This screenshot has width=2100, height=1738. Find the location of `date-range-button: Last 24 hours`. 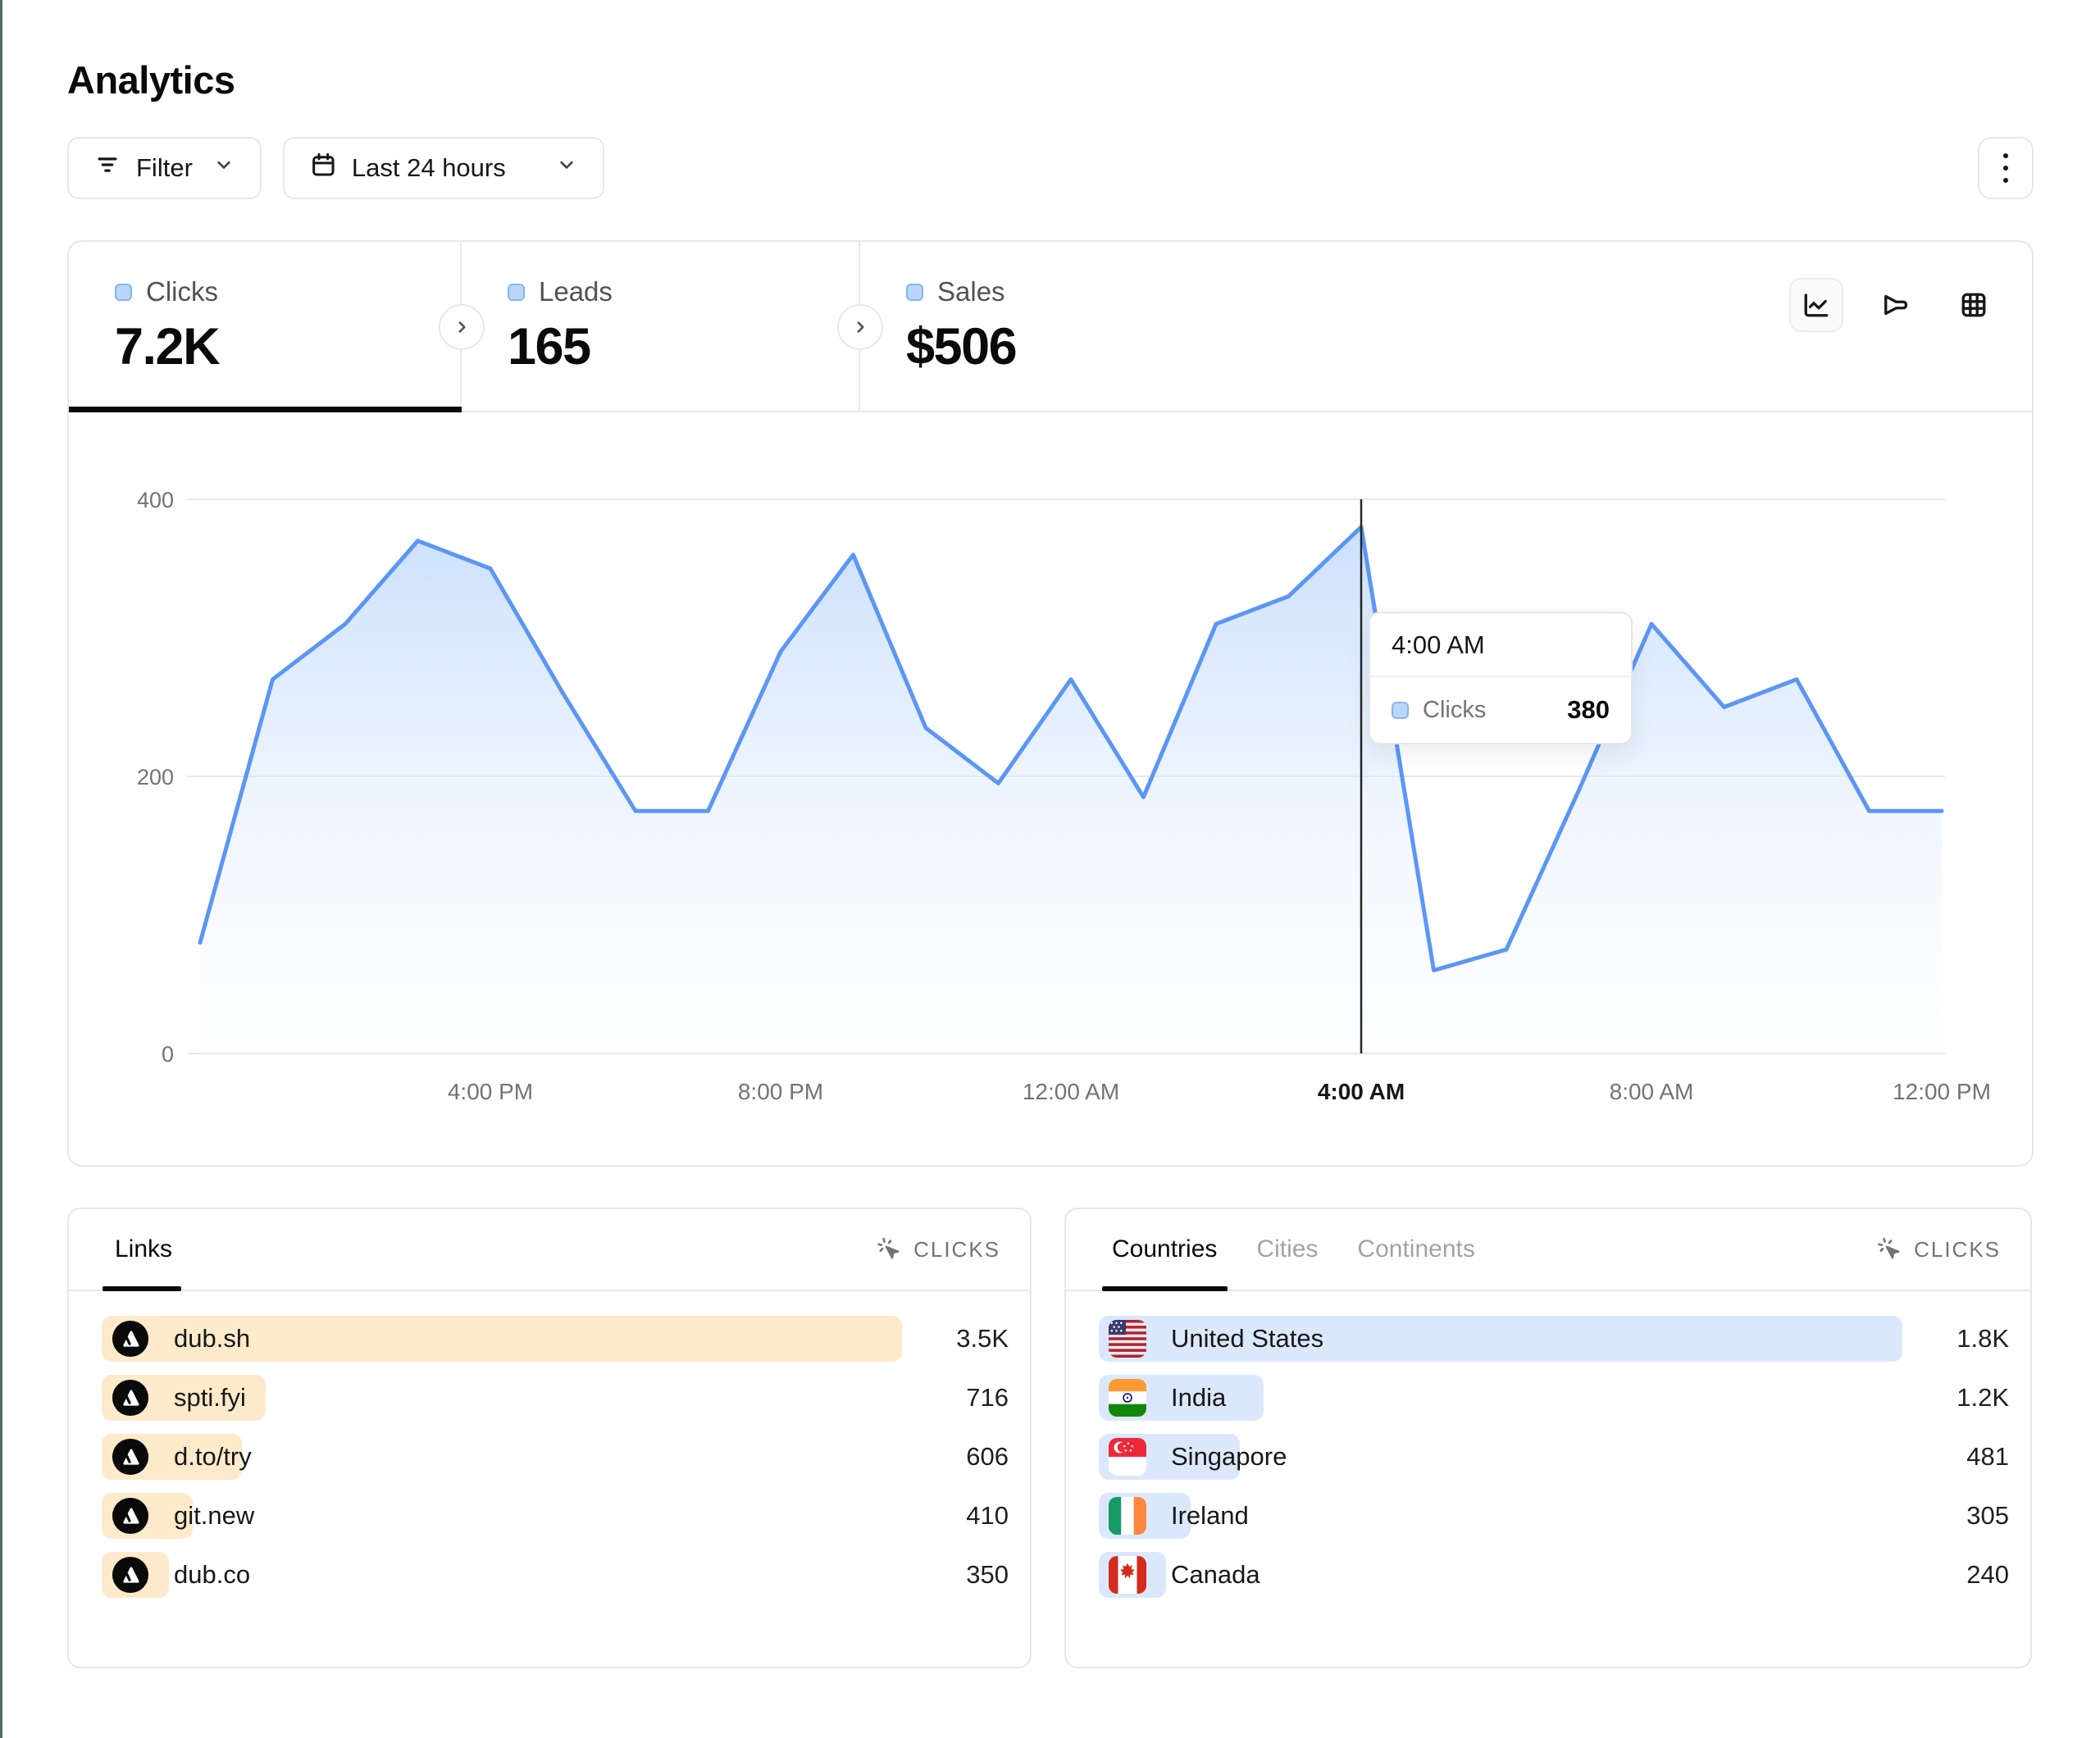

date-range-button: Last 24 hours is located at coordinates (443, 168).